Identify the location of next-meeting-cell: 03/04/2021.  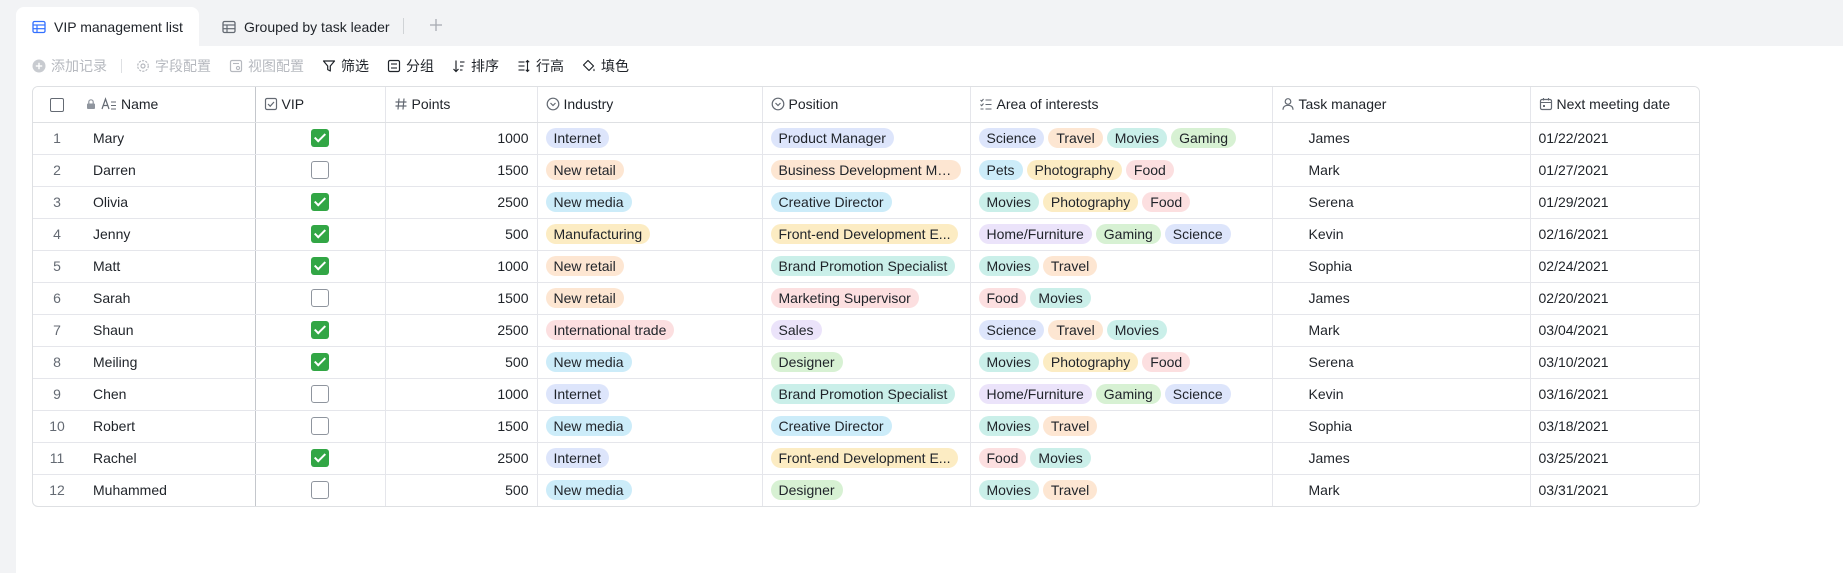
(1614, 330).